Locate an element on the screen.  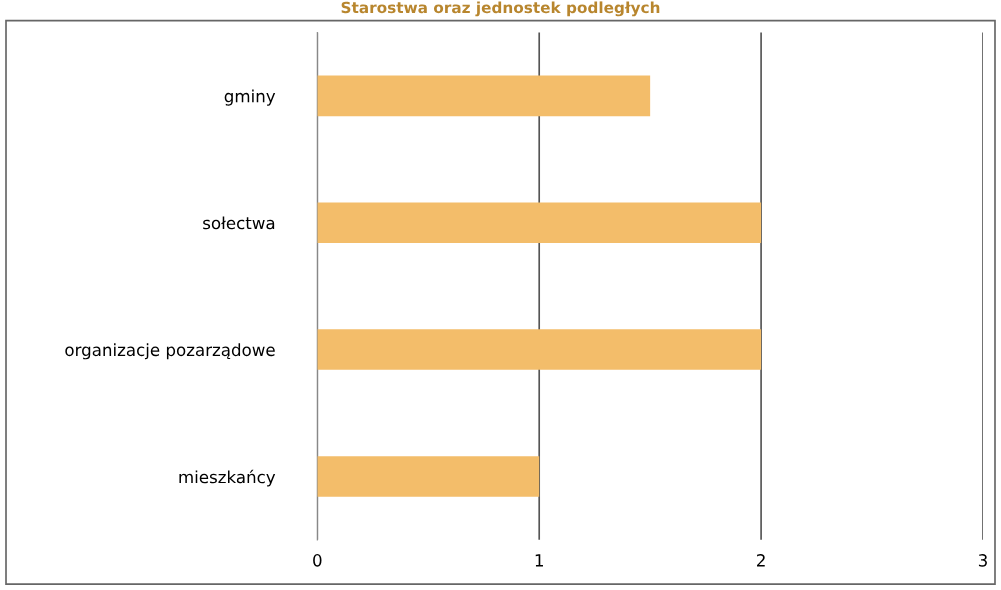
x-tick-label: 1 is located at coordinates (539, 560).